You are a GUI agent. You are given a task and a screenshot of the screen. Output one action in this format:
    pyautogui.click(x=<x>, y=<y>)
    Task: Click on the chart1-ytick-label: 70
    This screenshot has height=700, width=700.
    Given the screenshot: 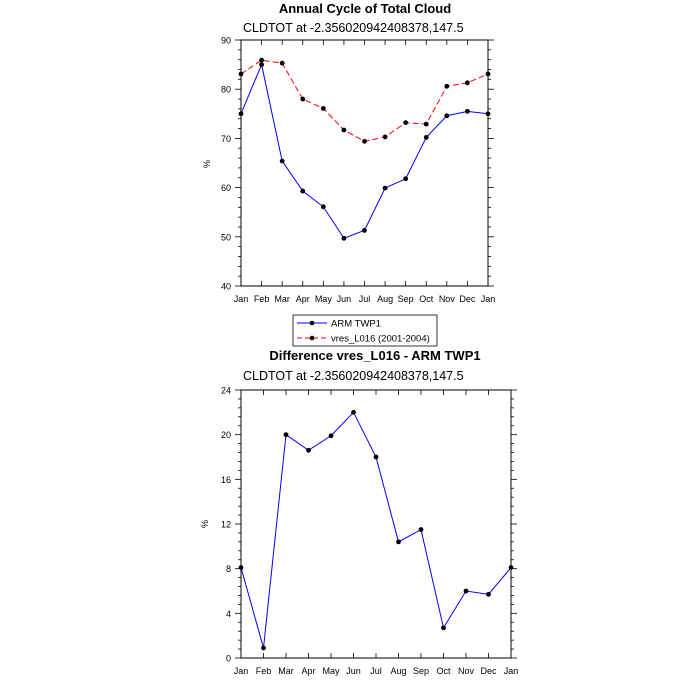 What is the action you would take?
    pyautogui.click(x=226, y=139)
    